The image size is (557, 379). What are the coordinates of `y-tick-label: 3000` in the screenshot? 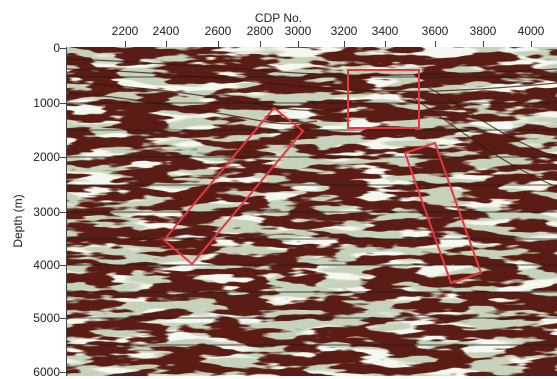 It's located at (46, 212).